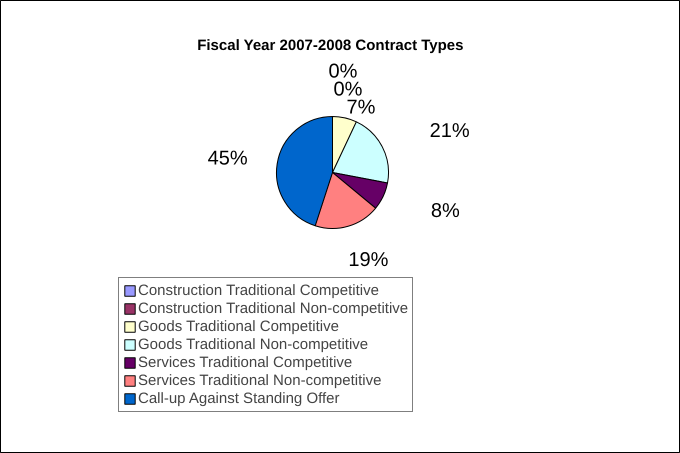  Describe the element at coordinates (273, 308) in the screenshot. I see `legend-label: Construction Traditional Non-competitive` at that location.